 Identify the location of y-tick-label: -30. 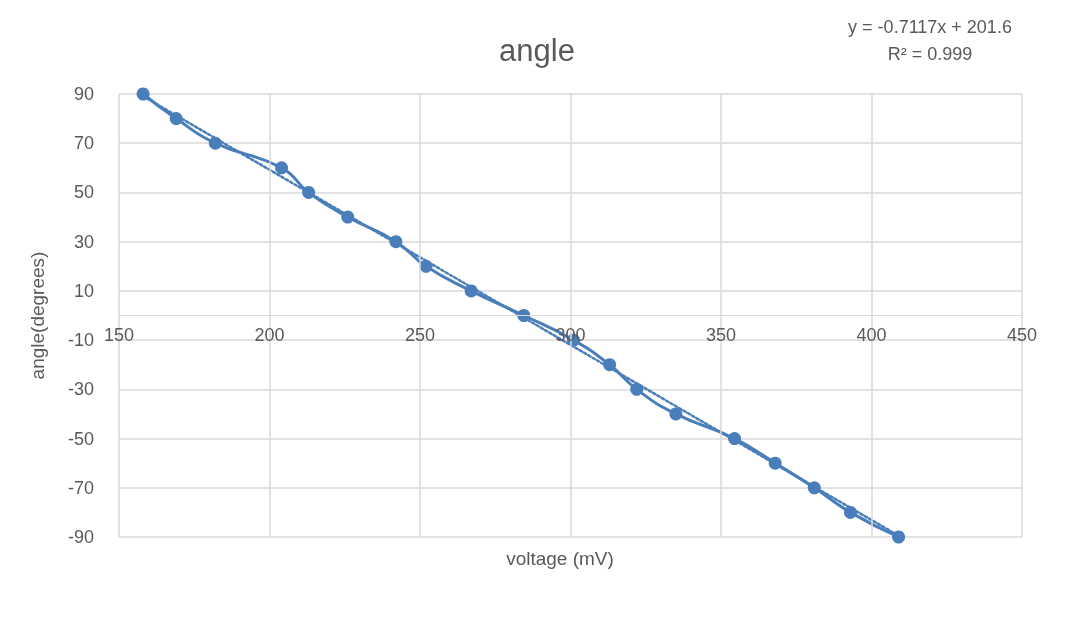
(80, 389).